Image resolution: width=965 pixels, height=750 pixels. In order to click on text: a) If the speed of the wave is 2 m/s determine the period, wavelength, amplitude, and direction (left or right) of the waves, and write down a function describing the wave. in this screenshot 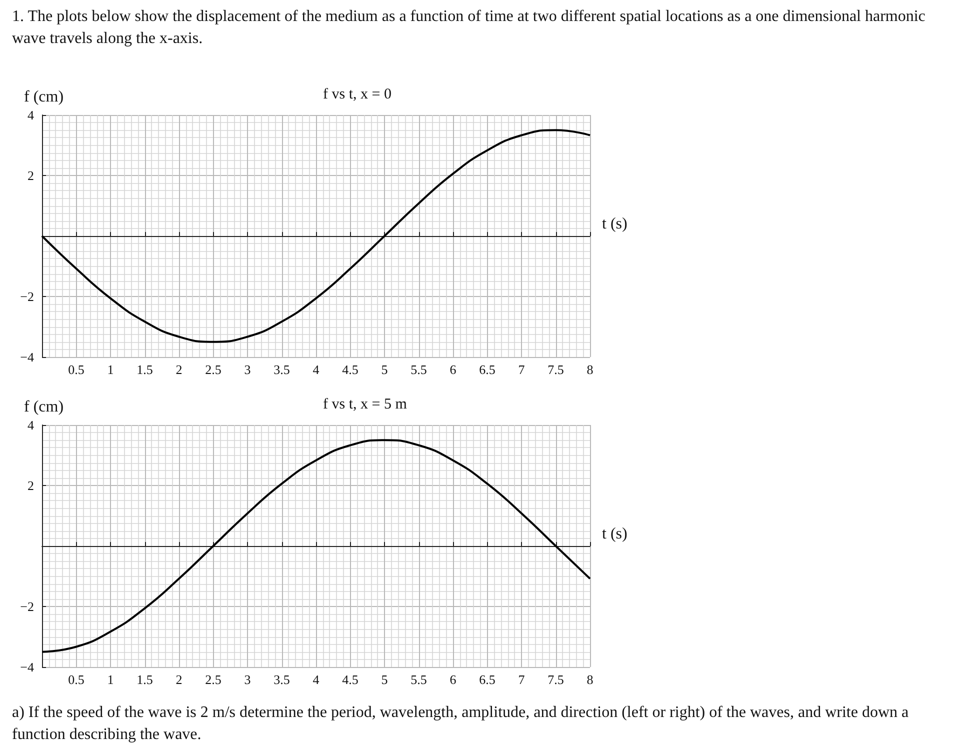, I will do `click(461, 724)`.